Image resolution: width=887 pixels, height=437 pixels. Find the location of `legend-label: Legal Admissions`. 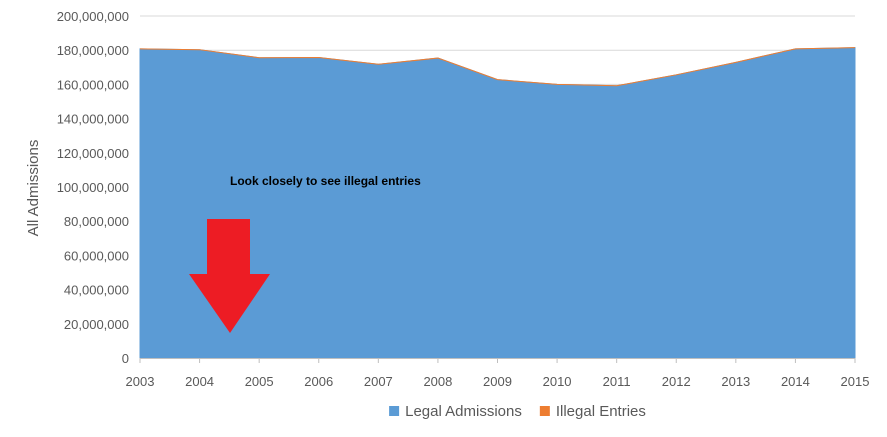

legend-label: Legal Admissions is located at coordinates (463, 411).